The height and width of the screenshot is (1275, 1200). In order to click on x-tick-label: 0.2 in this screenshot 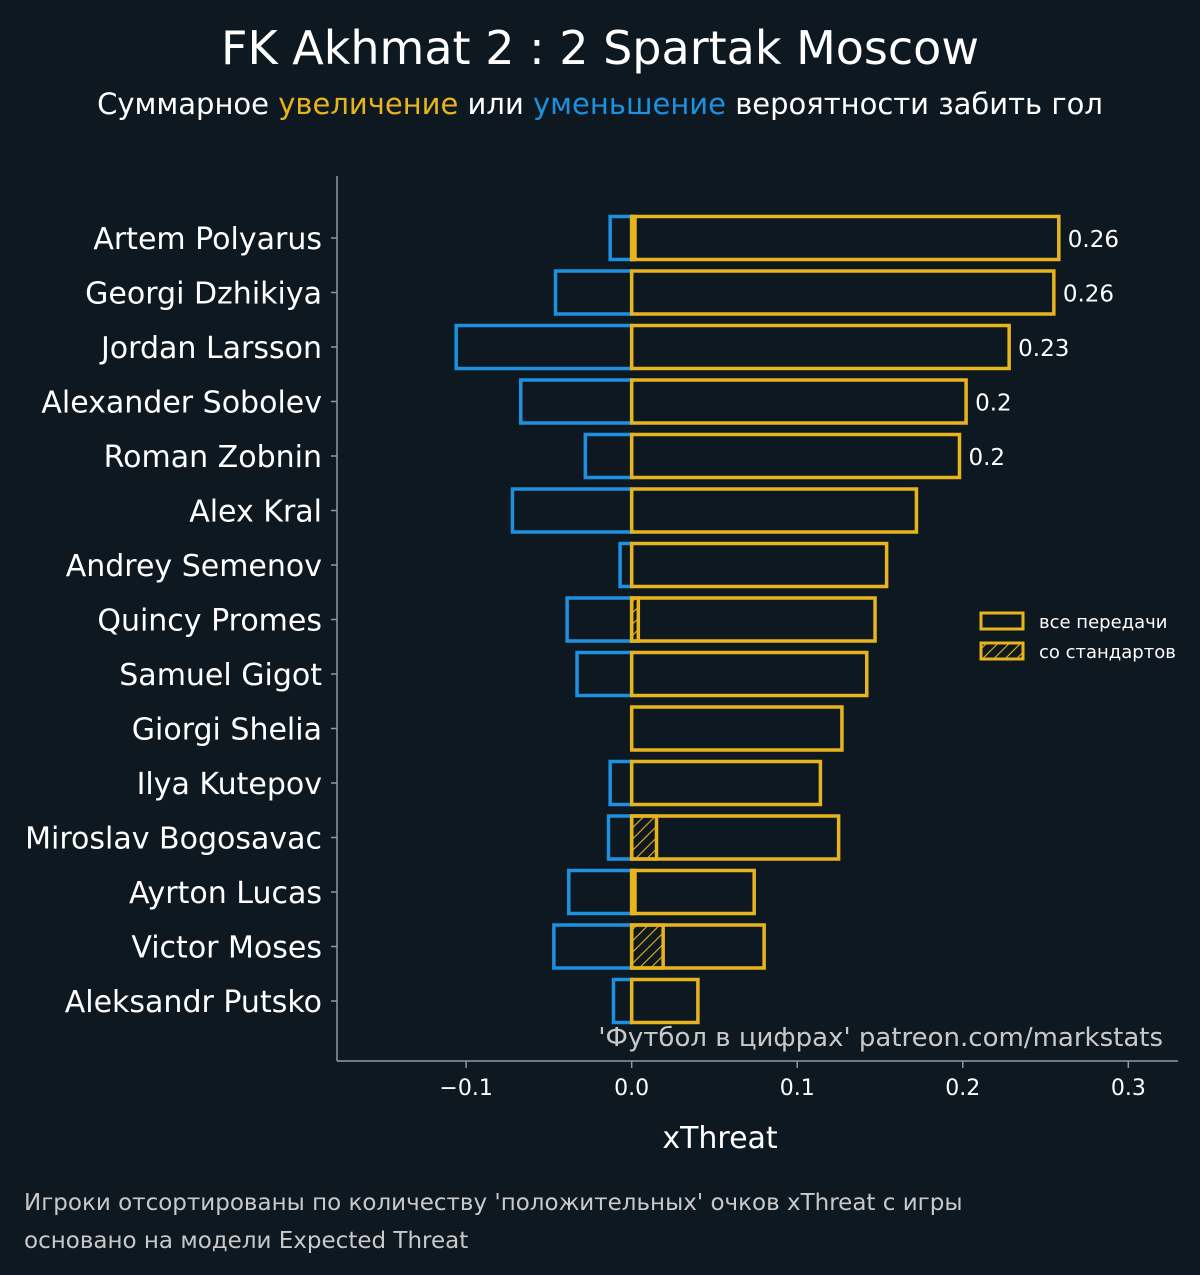, I will do `click(962, 1088)`.